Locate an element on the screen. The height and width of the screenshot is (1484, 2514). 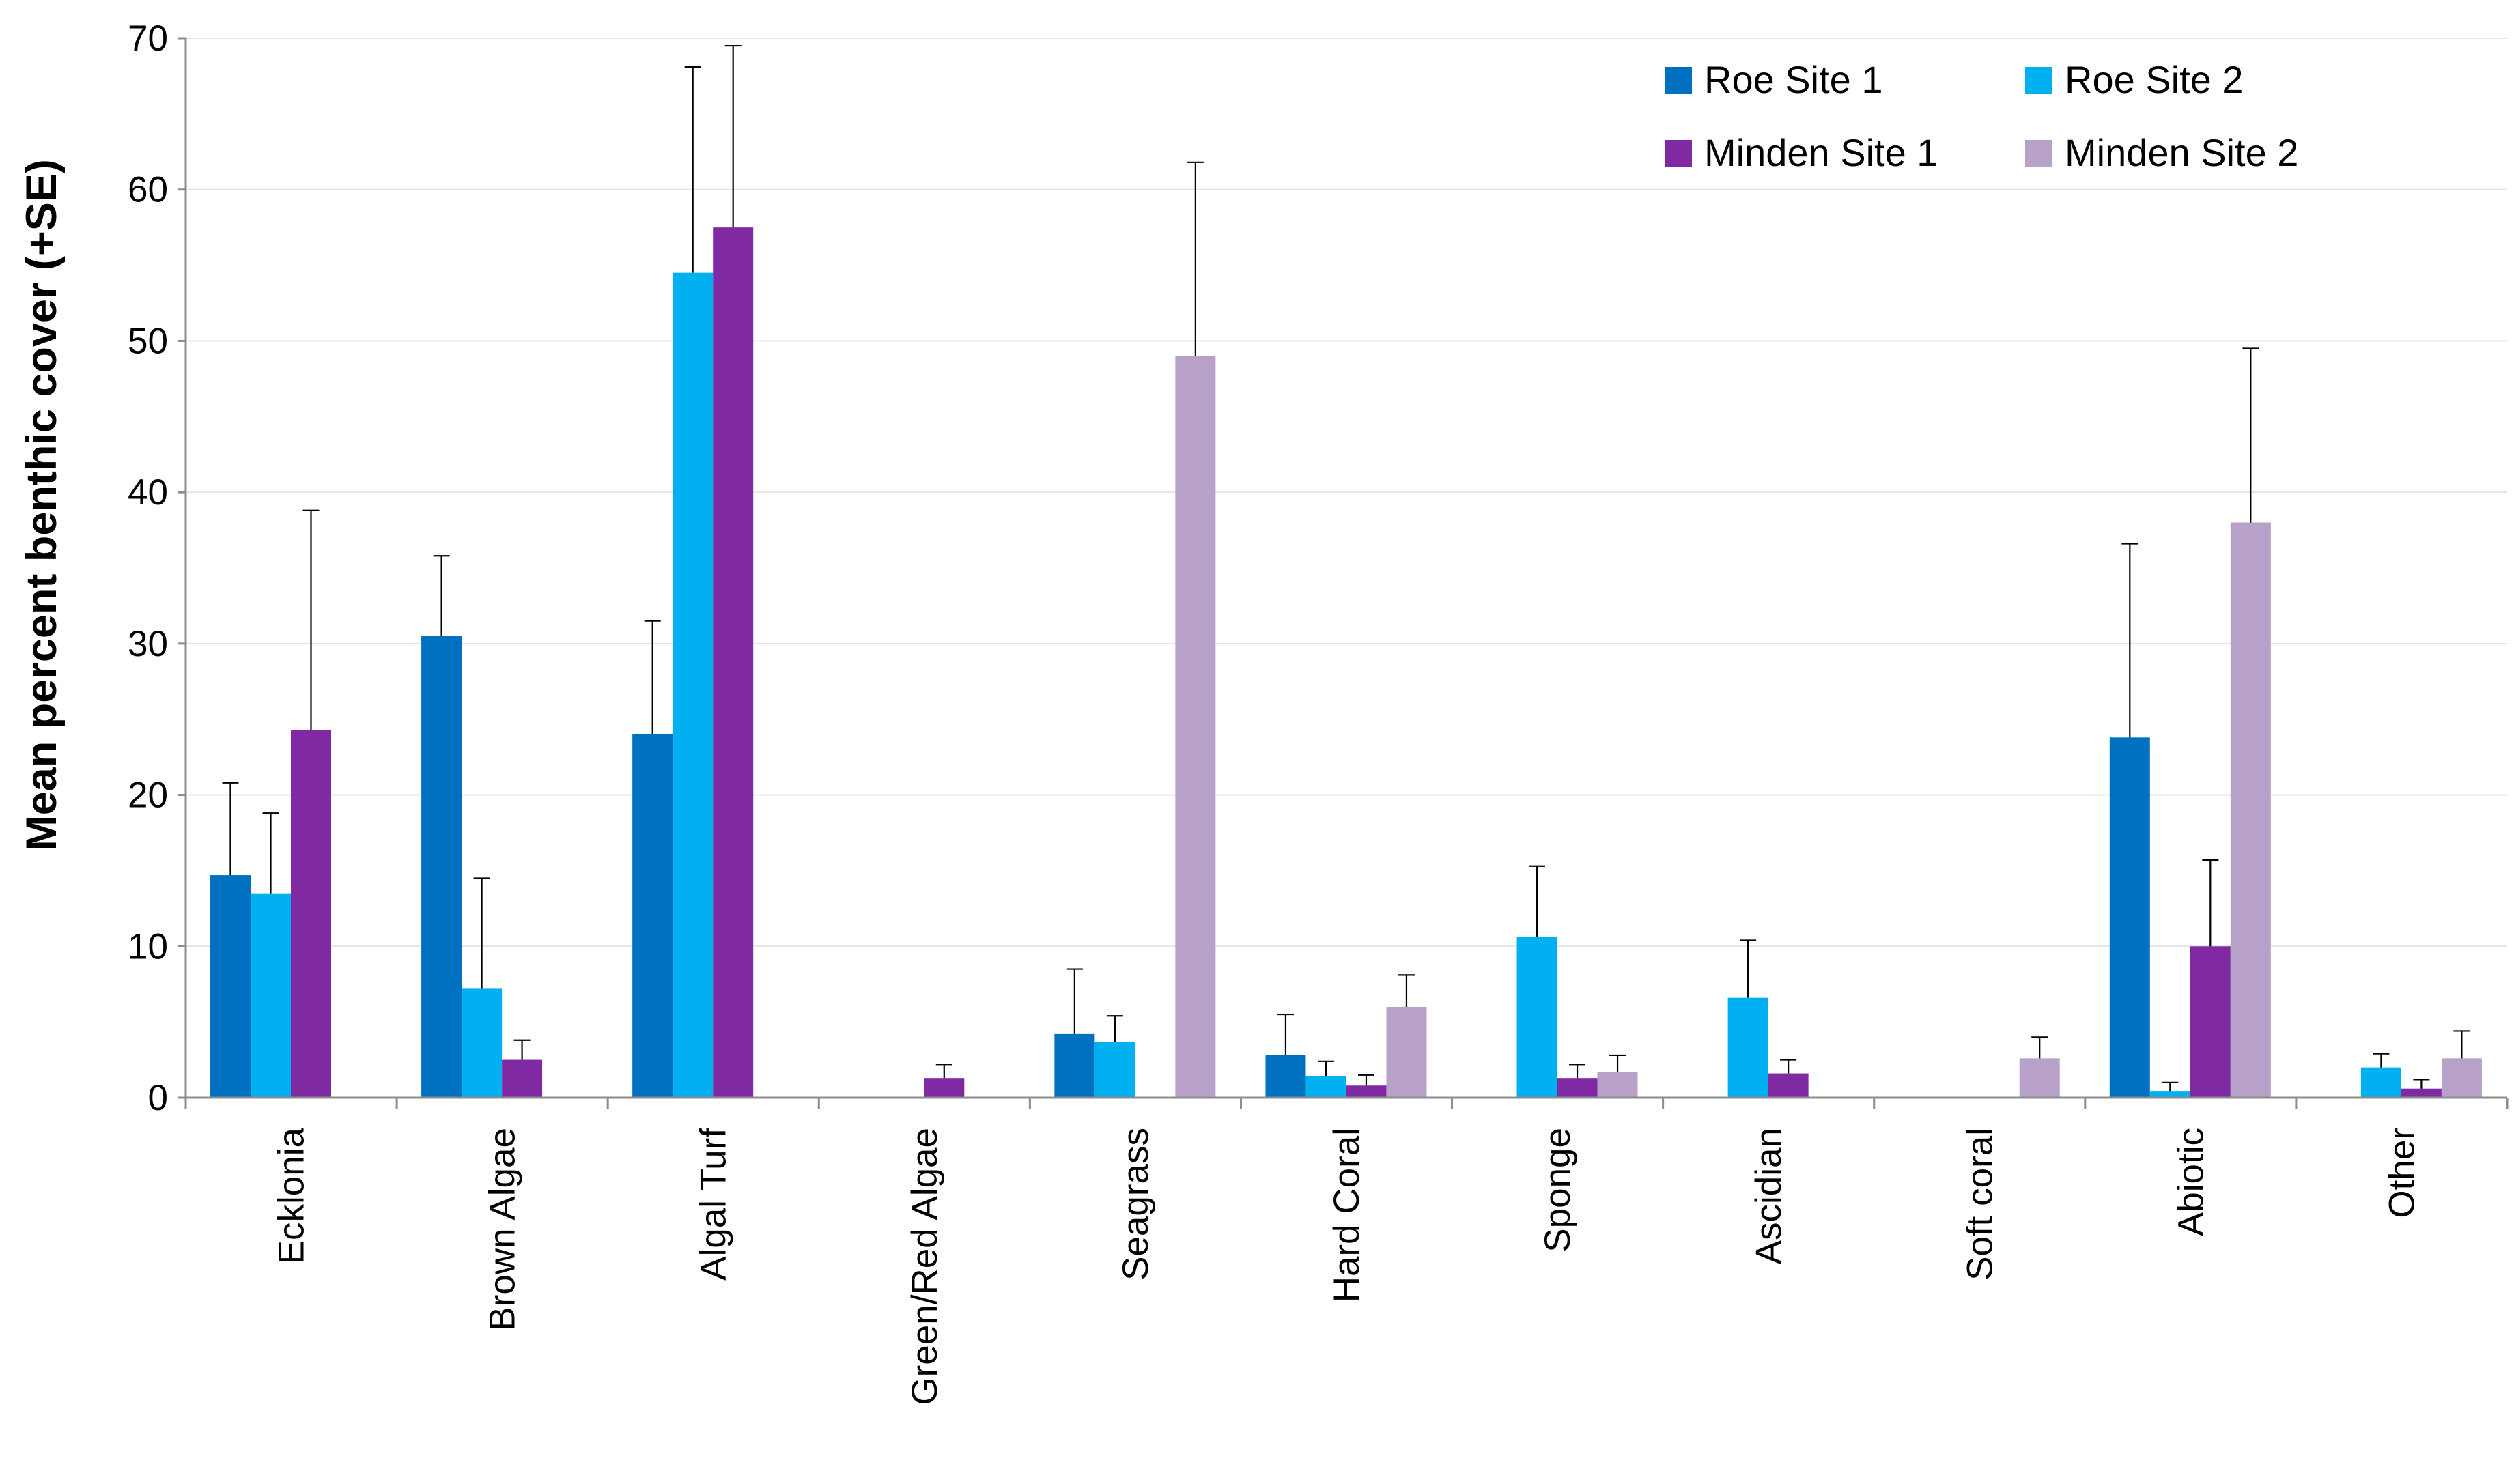
legend-label: Minden Site 2 is located at coordinates (2181, 152).